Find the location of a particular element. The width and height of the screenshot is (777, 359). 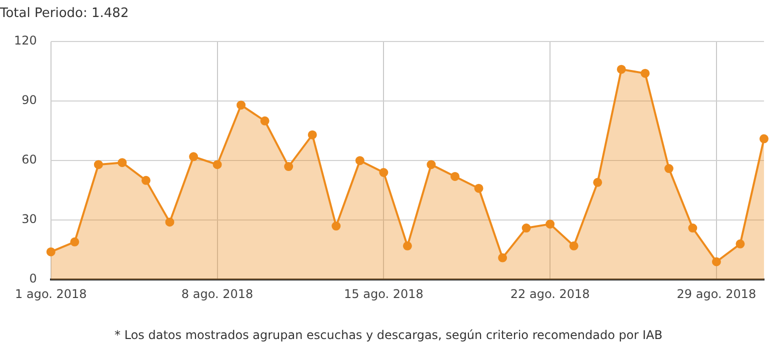

y-tick-label: 0 is located at coordinates (33, 279).